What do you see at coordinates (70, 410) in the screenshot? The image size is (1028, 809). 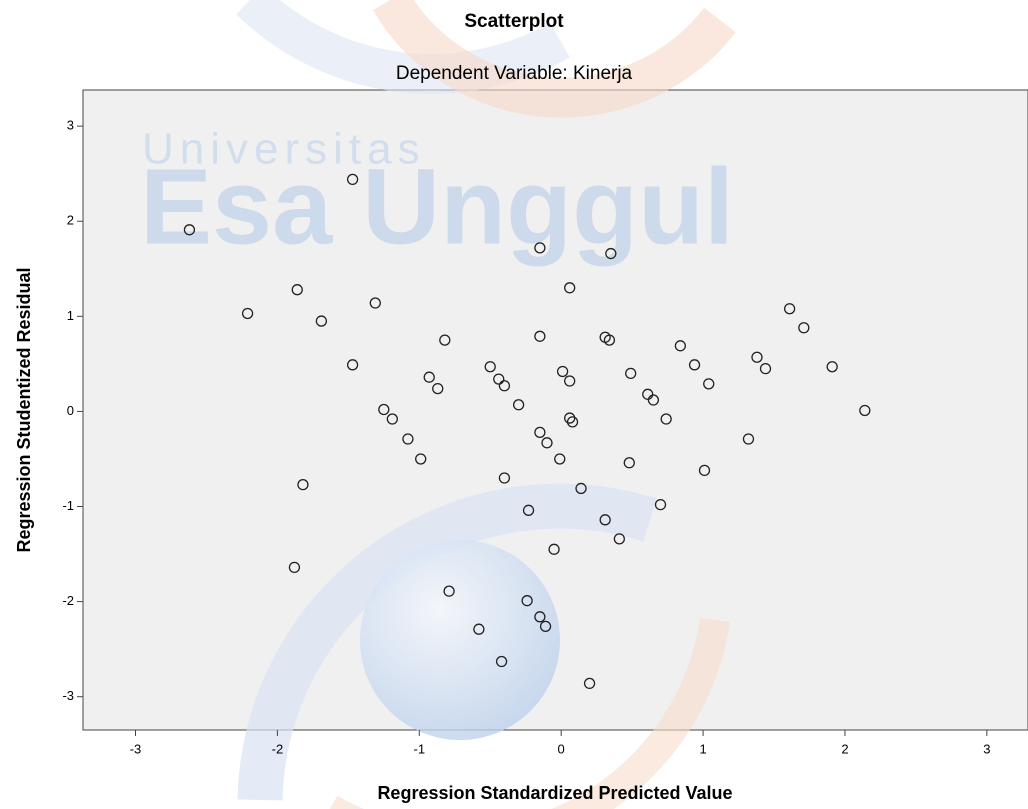 I see `y-tick-label: 0` at bounding box center [70, 410].